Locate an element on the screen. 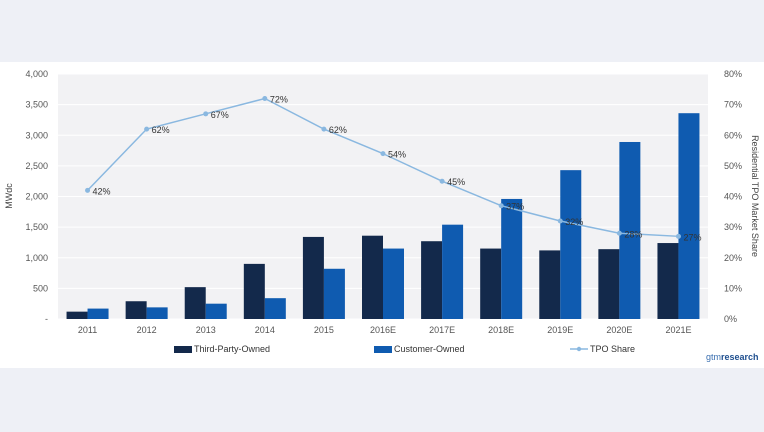  tpo-share-data-label: 42% is located at coordinates (102, 191).